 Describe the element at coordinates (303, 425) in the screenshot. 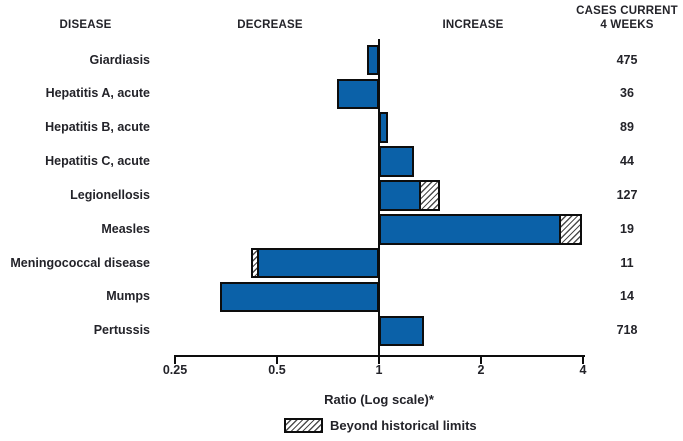

I see `hatch-swatch` at that location.